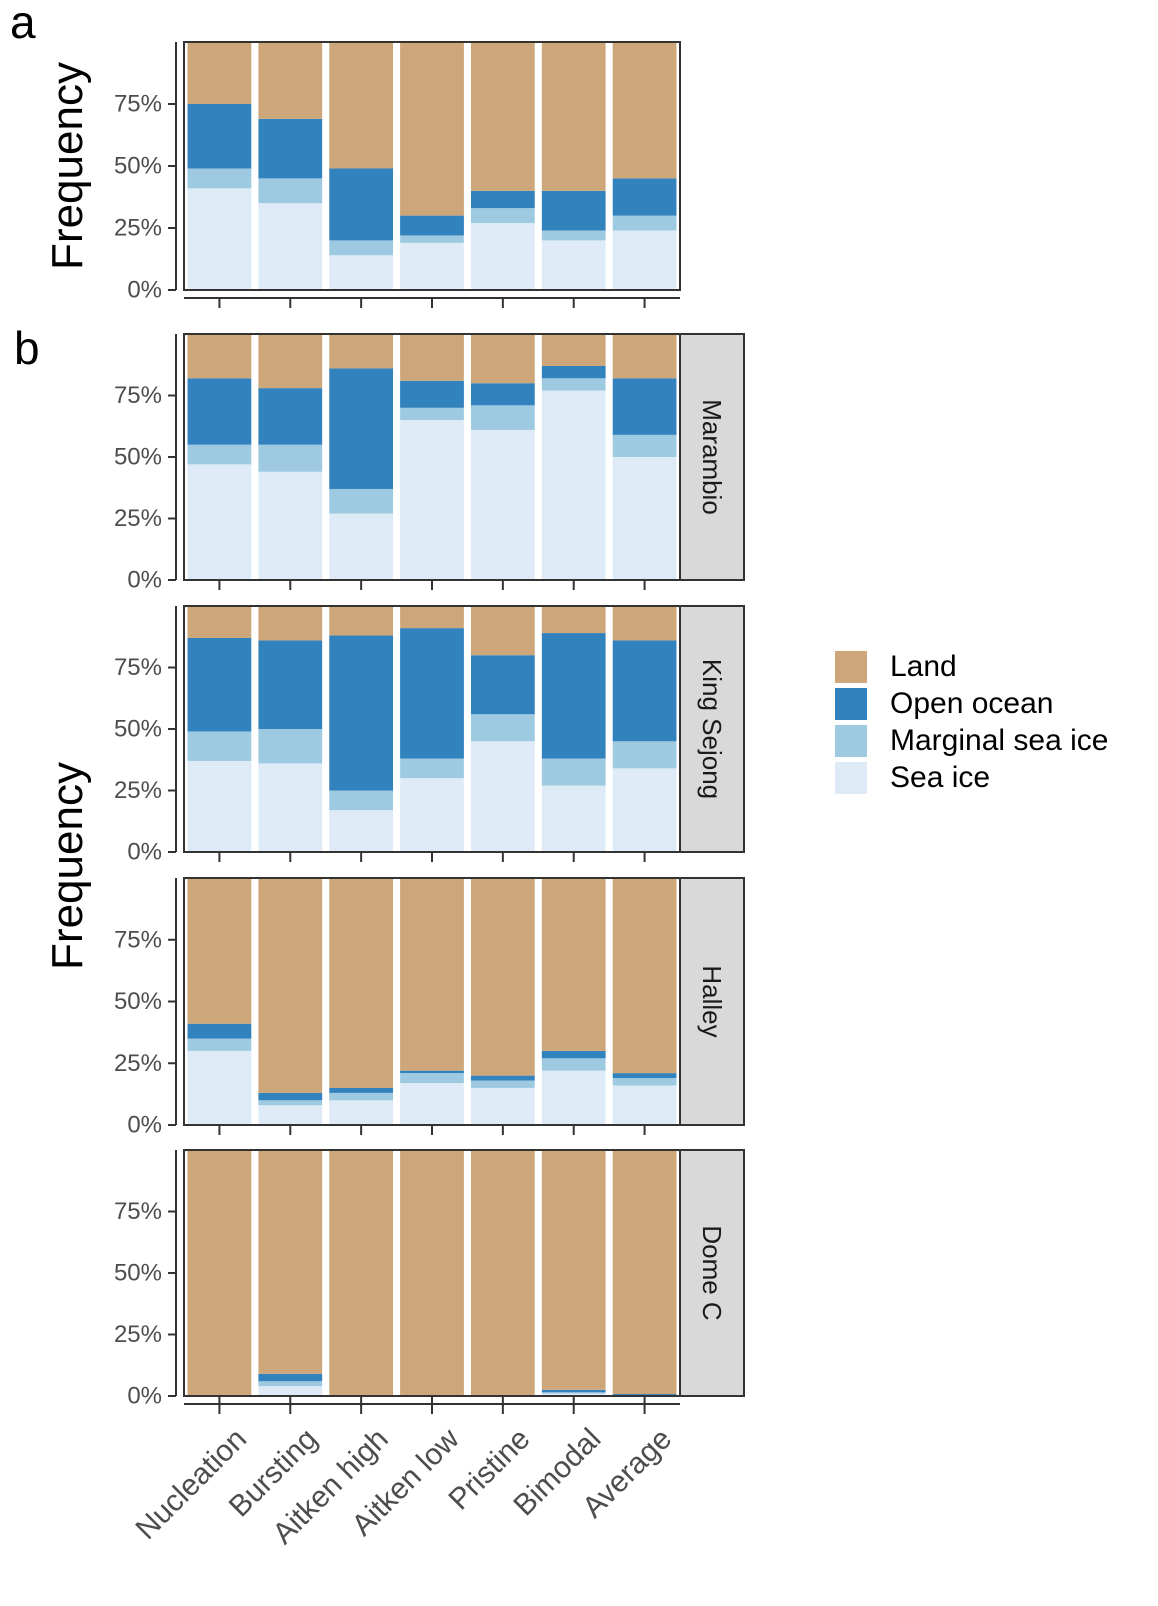  Describe the element at coordinates (573, 1270) in the screenshot. I see `bar-dome-c-bimodal-land` at that location.